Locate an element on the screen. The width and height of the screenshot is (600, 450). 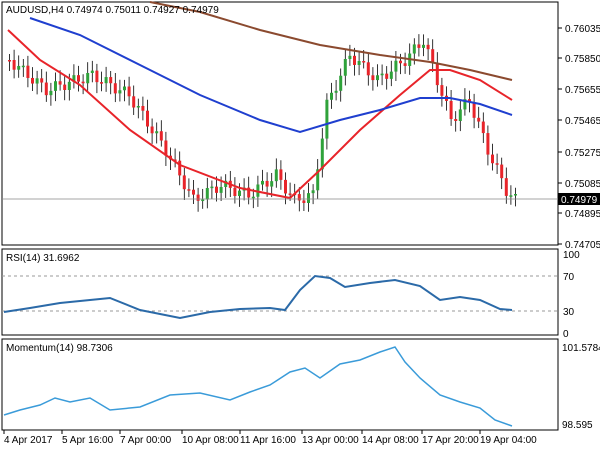
sma-slow-line is located at coordinates (331, 41).